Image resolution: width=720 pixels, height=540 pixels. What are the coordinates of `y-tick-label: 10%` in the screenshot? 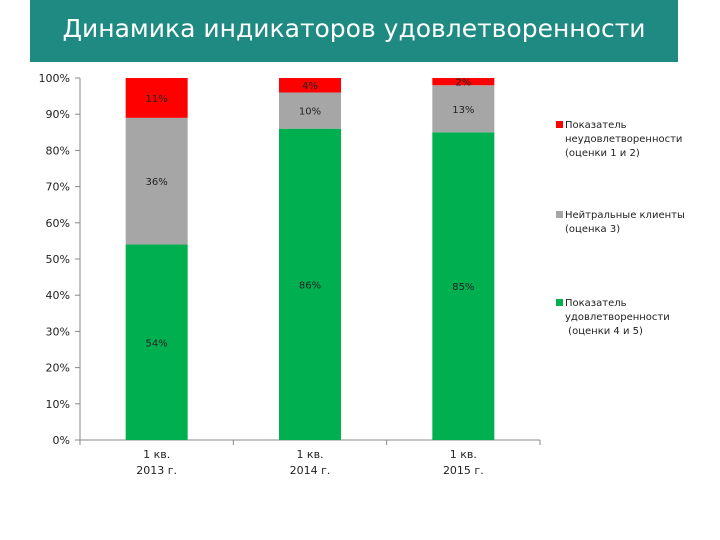 It's located at (58, 404).